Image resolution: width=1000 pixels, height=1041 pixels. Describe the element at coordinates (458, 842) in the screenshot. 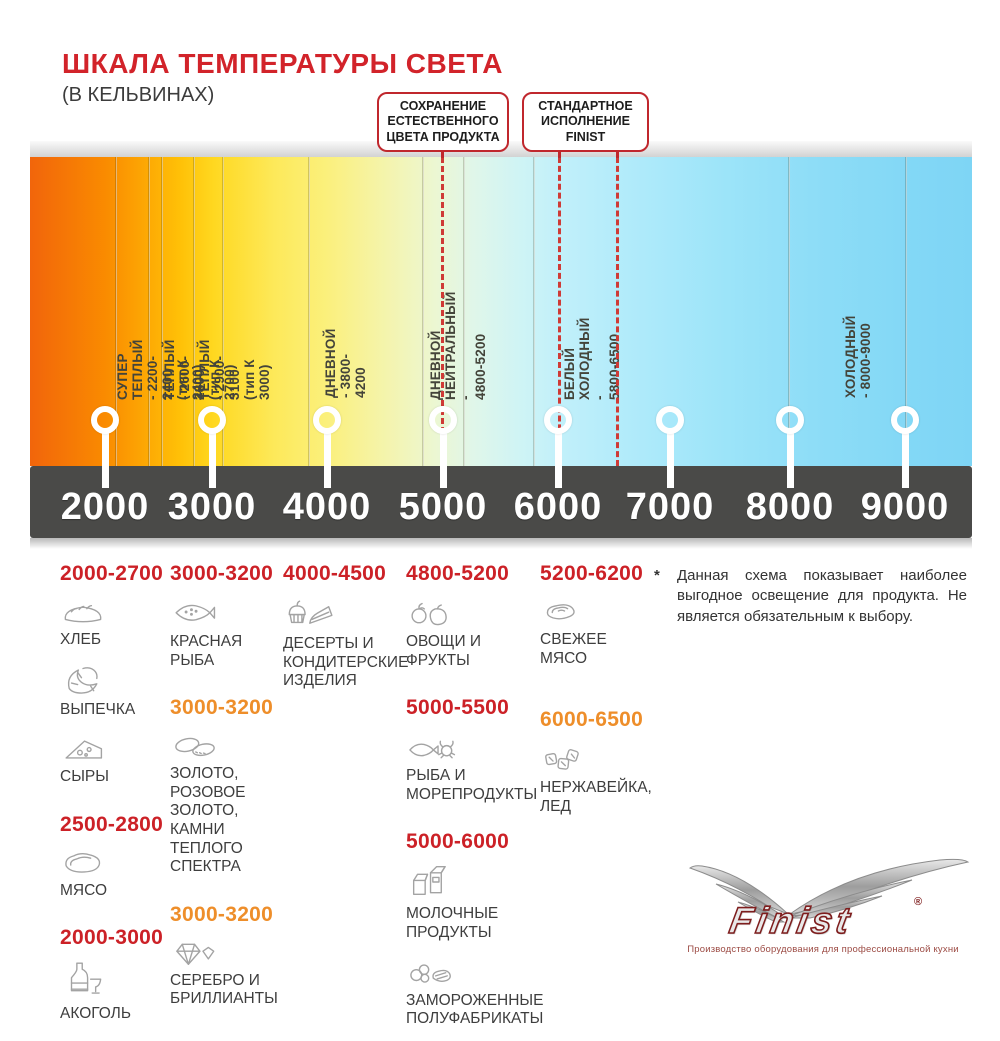

I see `range-heading: 5000-6000` at that location.